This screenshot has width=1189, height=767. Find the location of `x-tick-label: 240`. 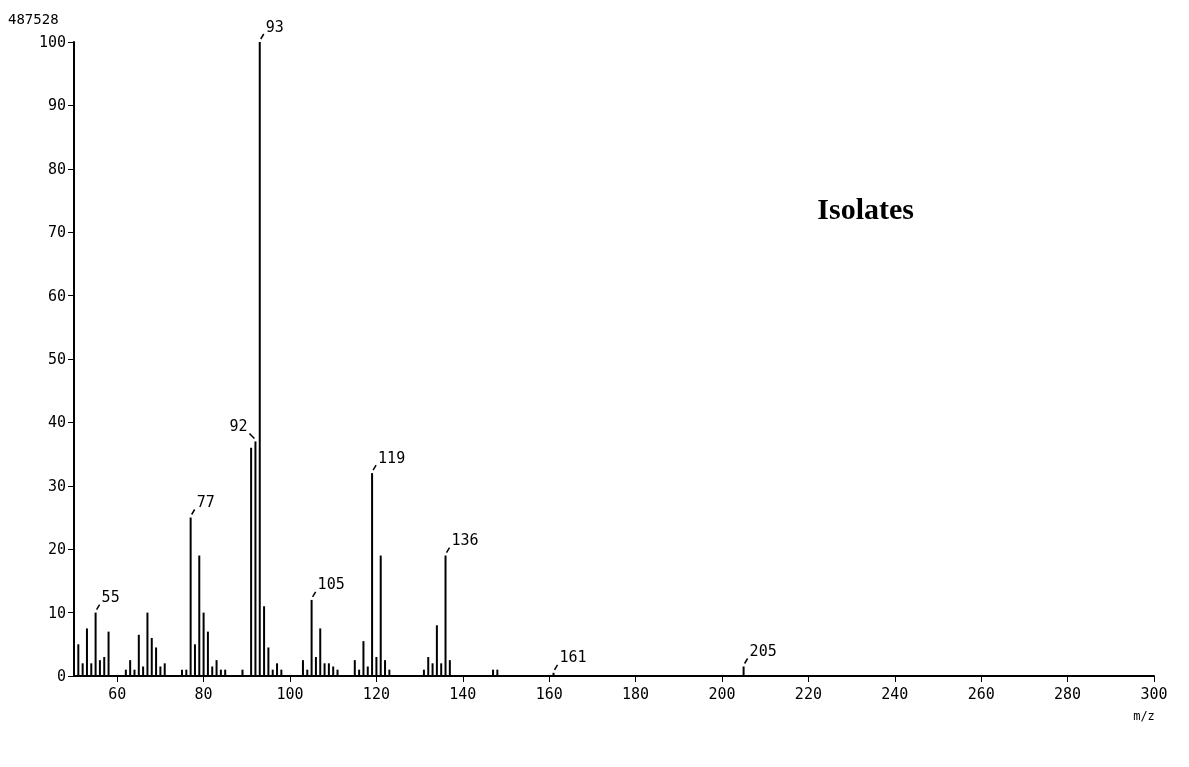

x-tick-label: 240 is located at coordinates (895, 693).